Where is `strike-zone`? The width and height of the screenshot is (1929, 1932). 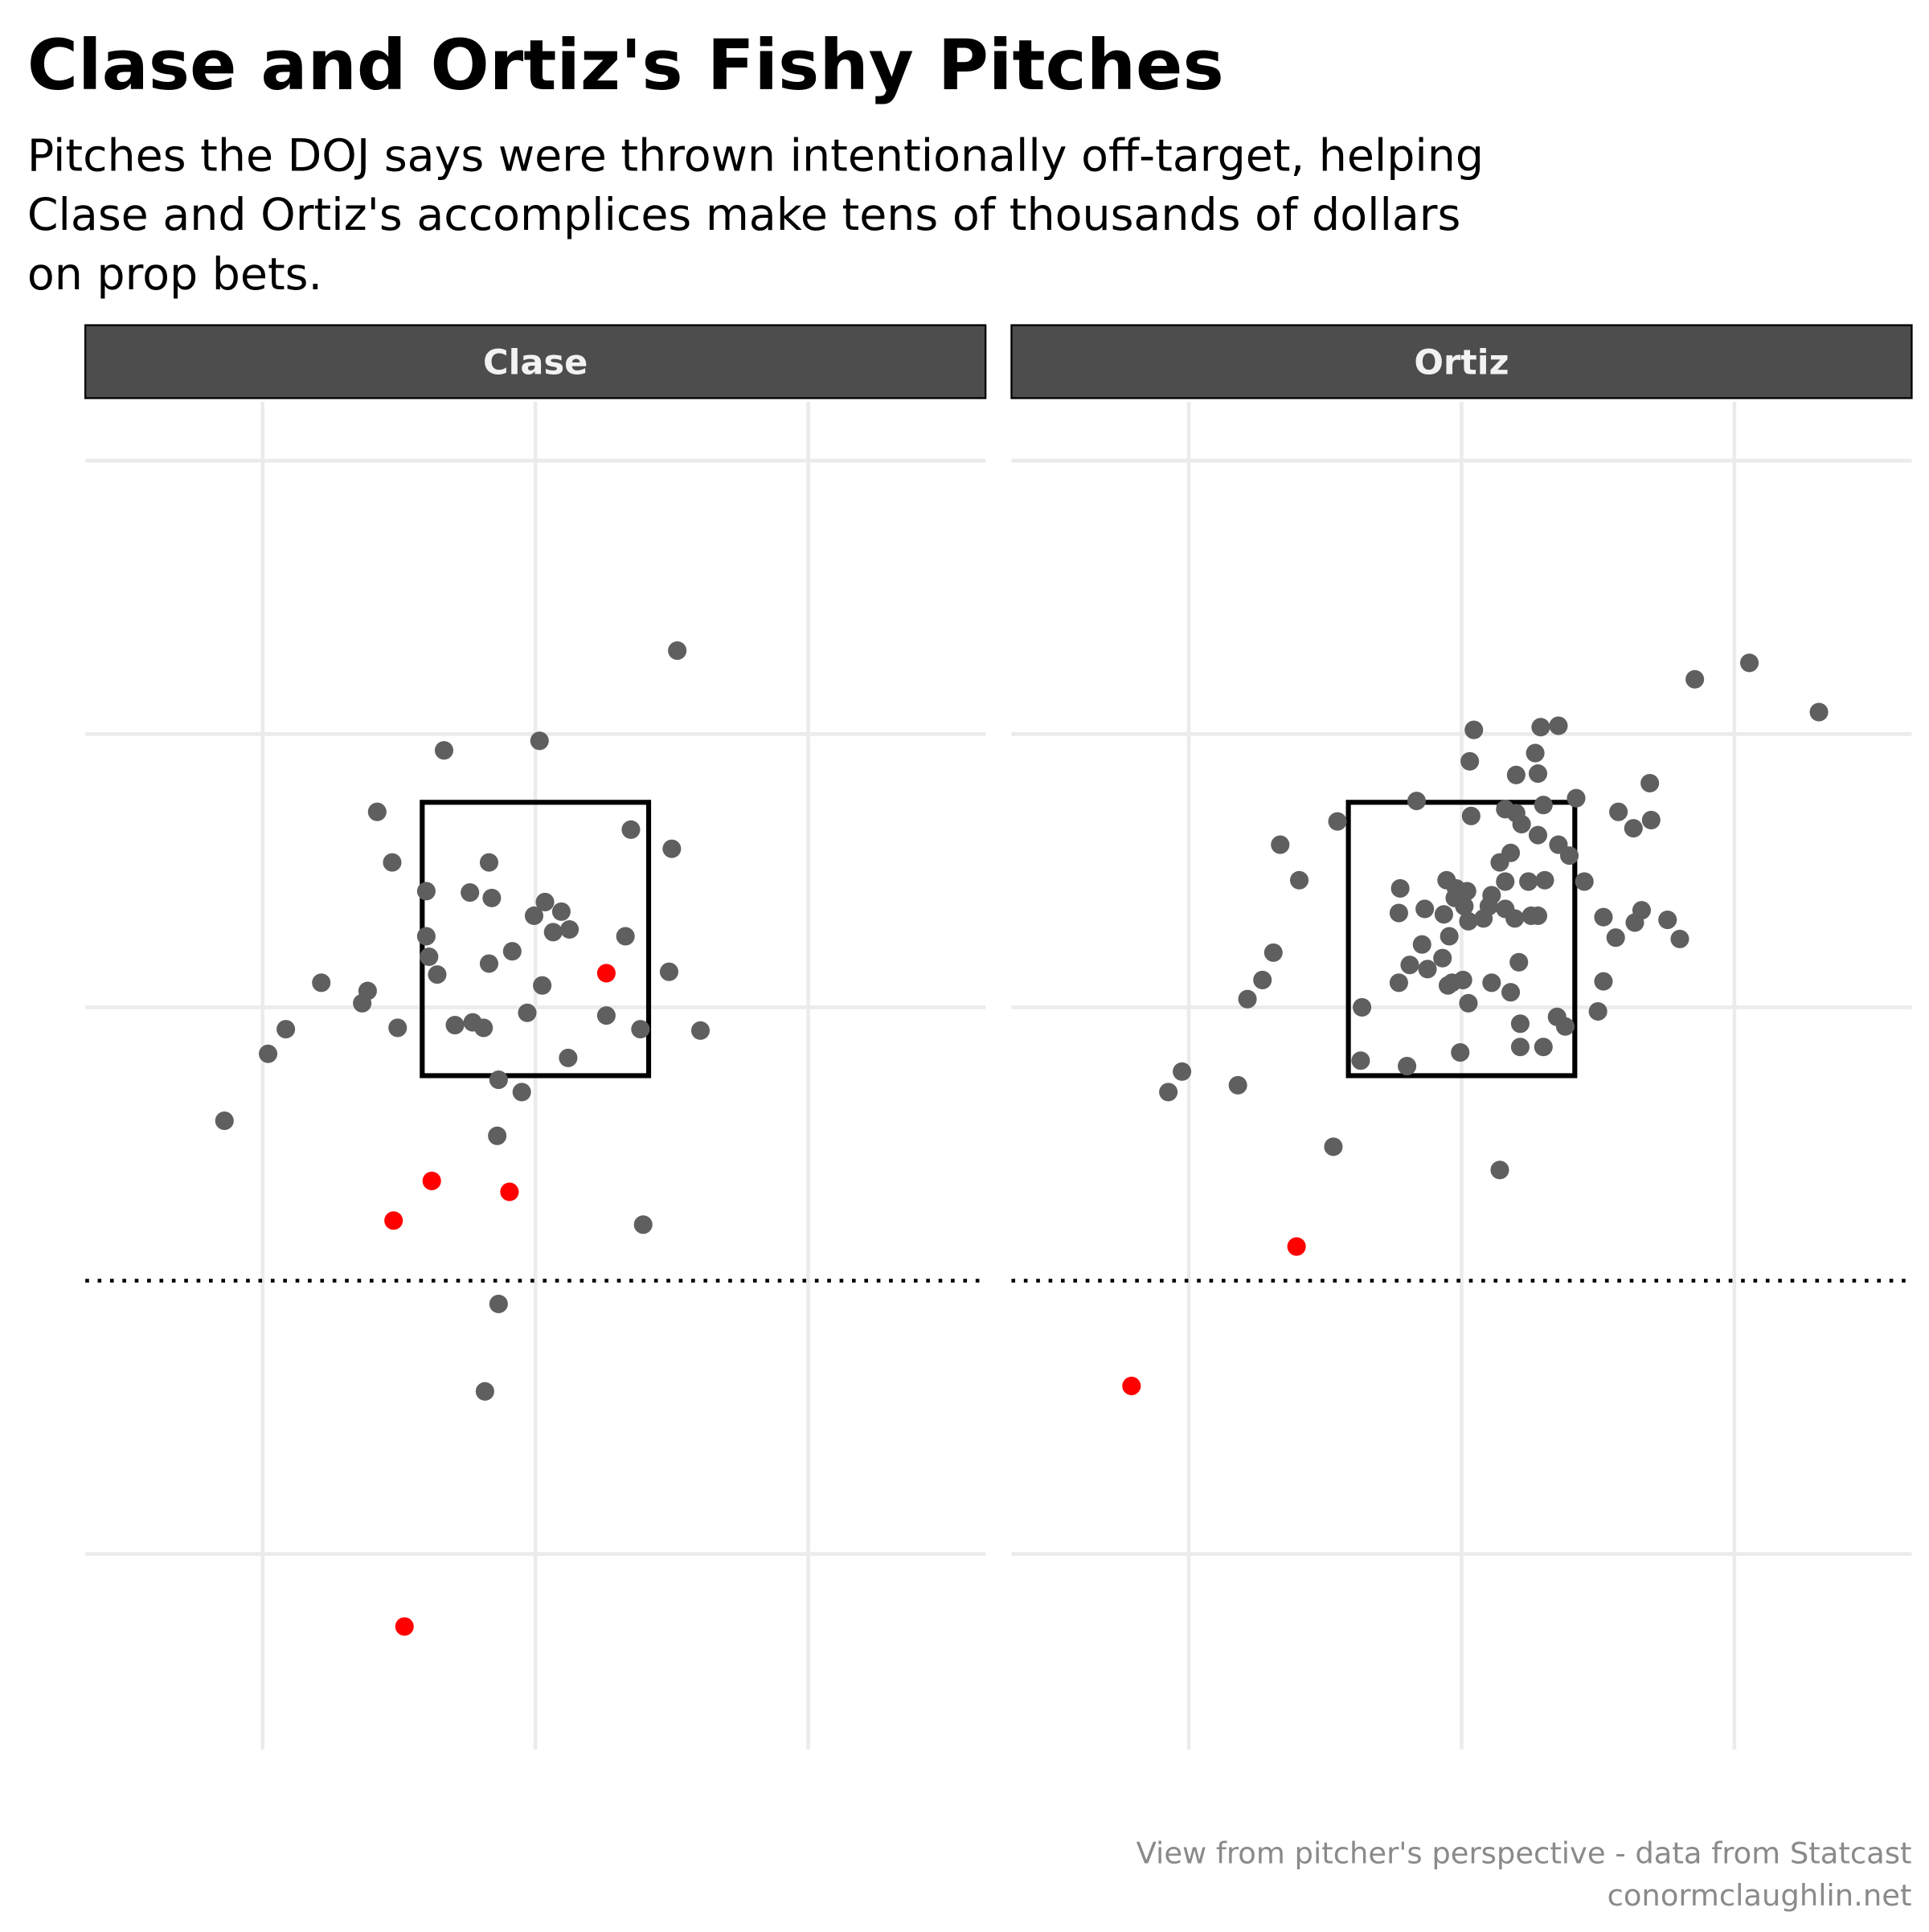 strike-zone is located at coordinates (1461, 939).